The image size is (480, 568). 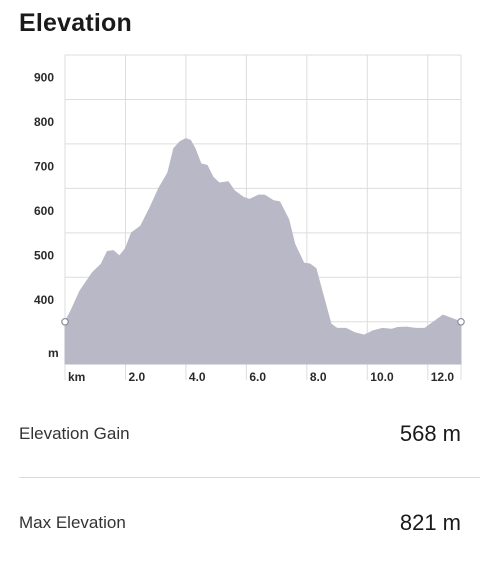 What do you see at coordinates (65, 321) in the screenshot?
I see `start-point-marker` at bounding box center [65, 321].